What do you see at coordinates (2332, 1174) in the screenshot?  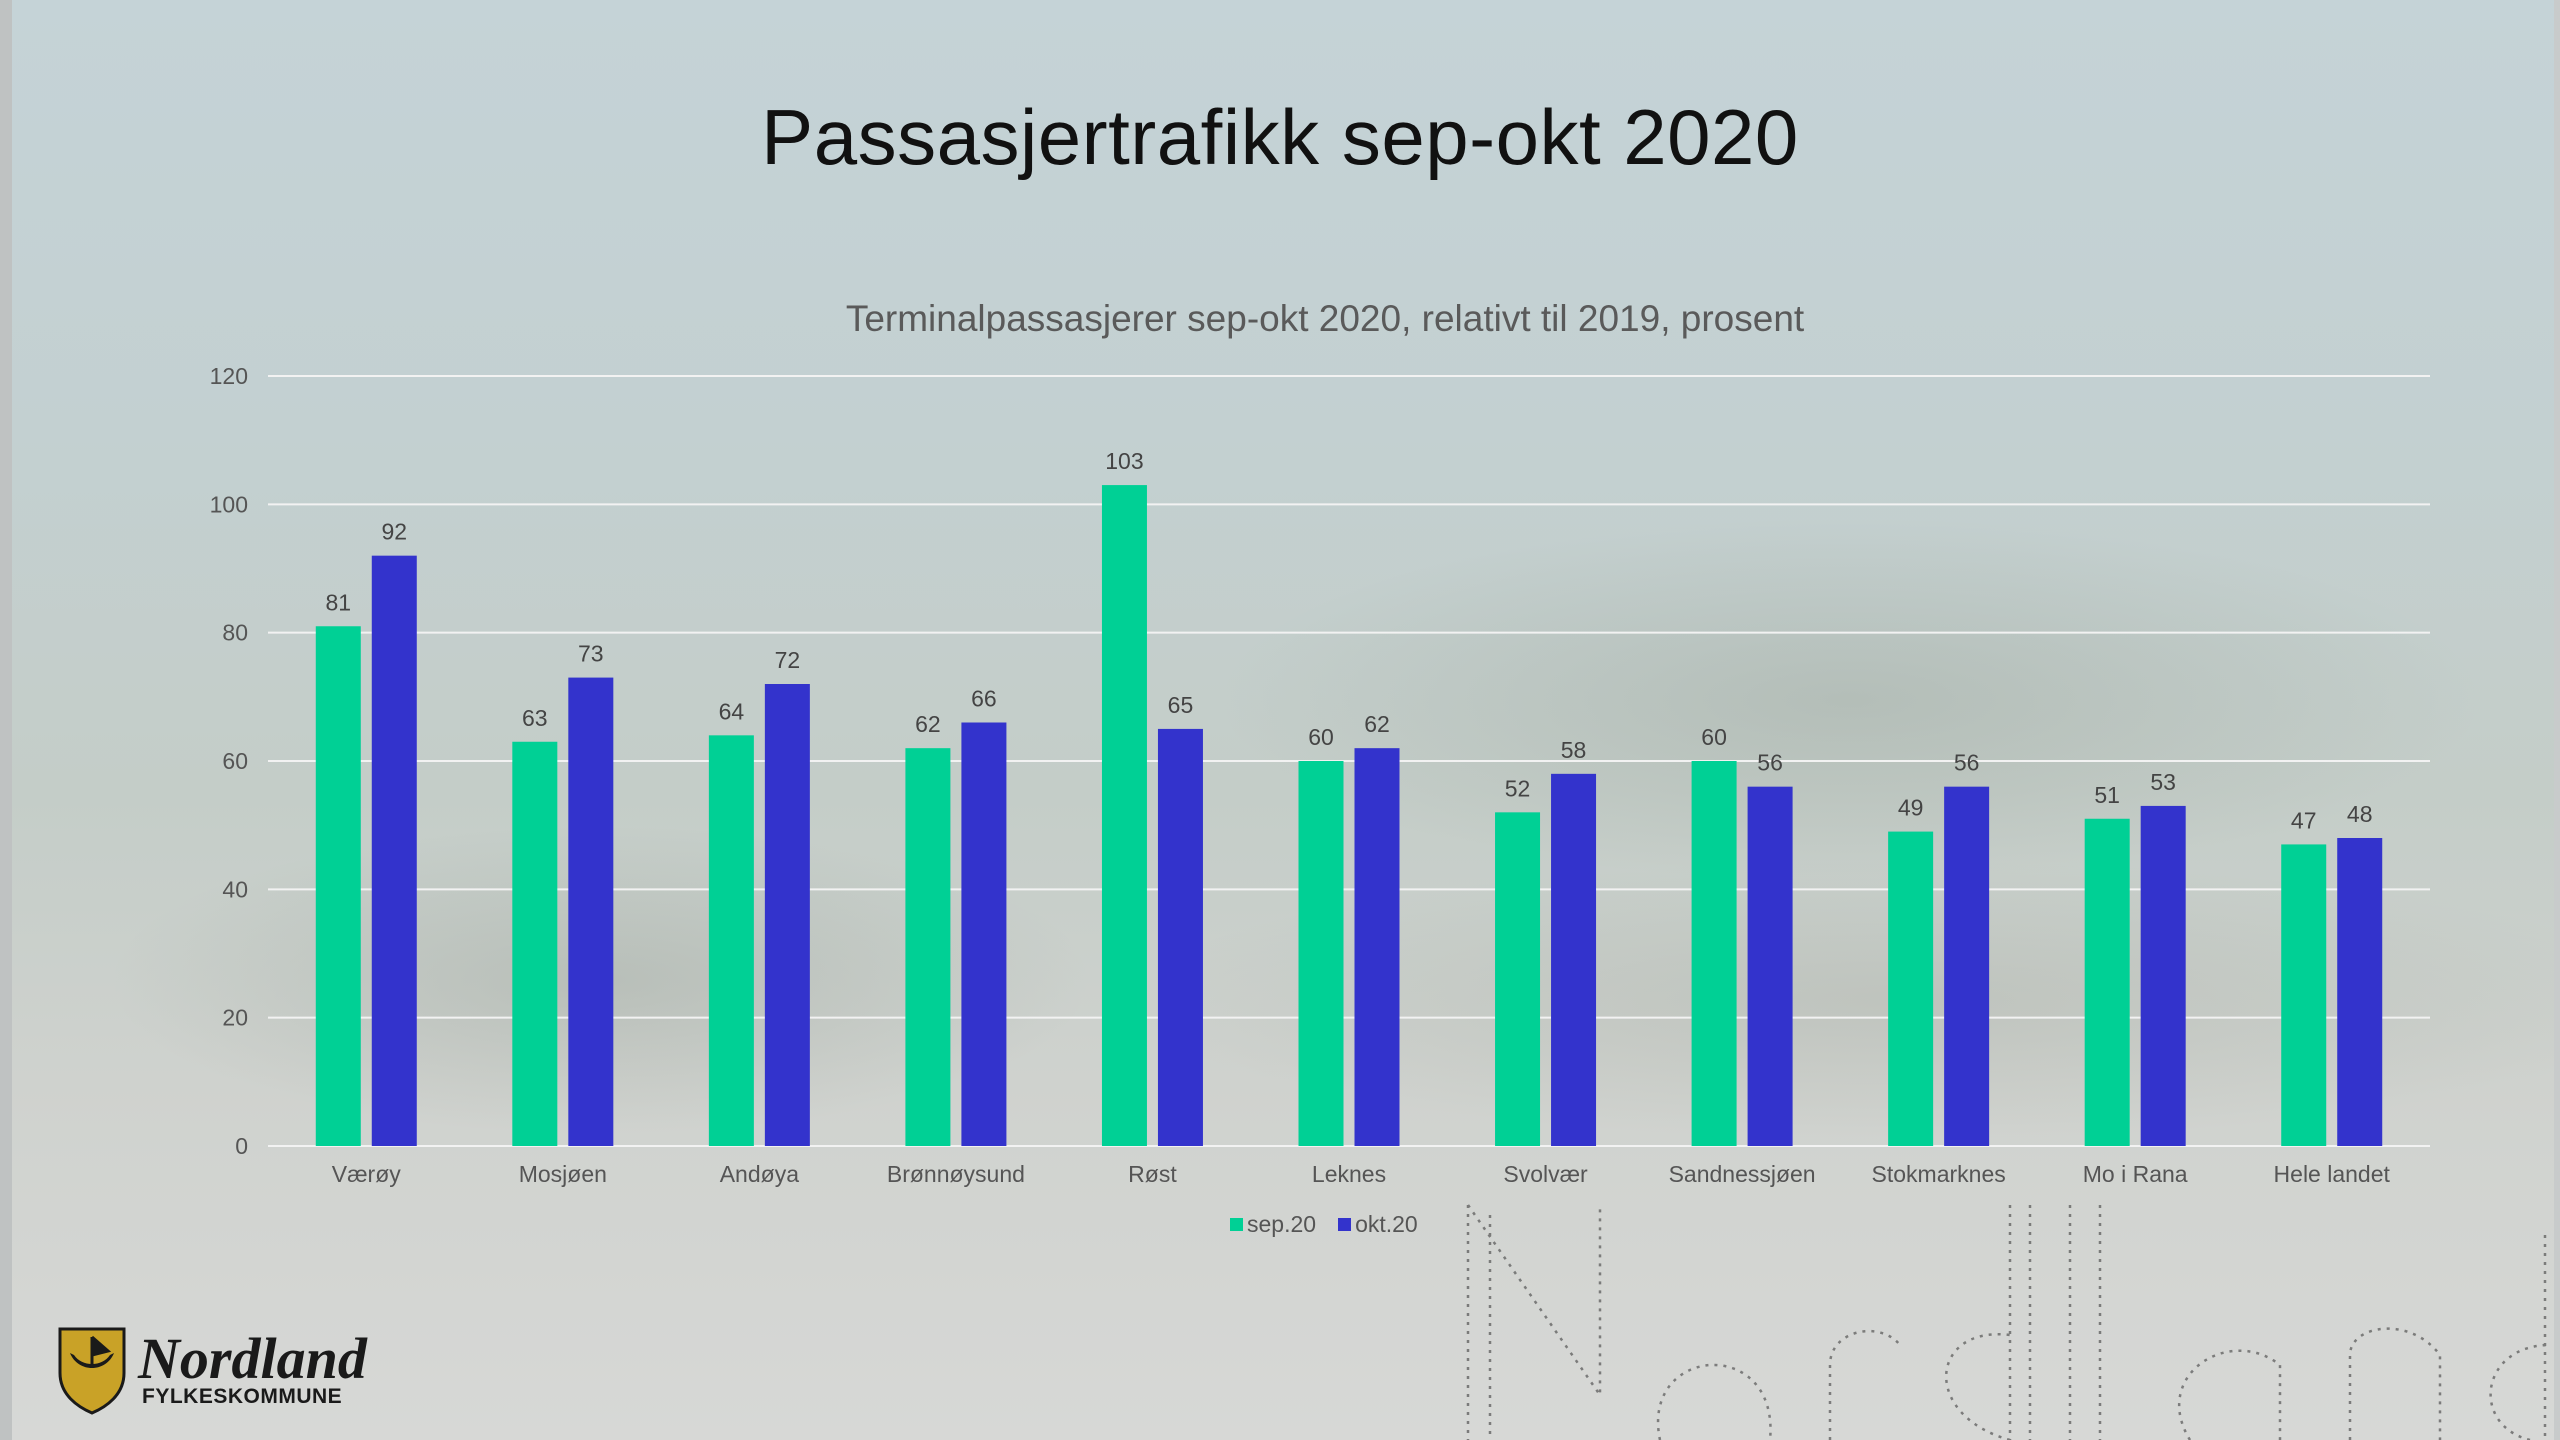 I see `x-tick-label: Hele landet` at bounding box center [2332, 1174].